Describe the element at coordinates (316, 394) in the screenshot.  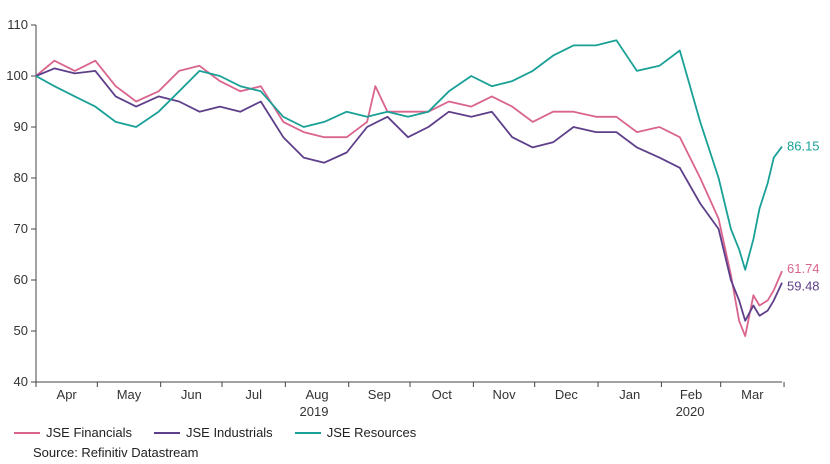
I see `x-tick-label: Aug` at that location.